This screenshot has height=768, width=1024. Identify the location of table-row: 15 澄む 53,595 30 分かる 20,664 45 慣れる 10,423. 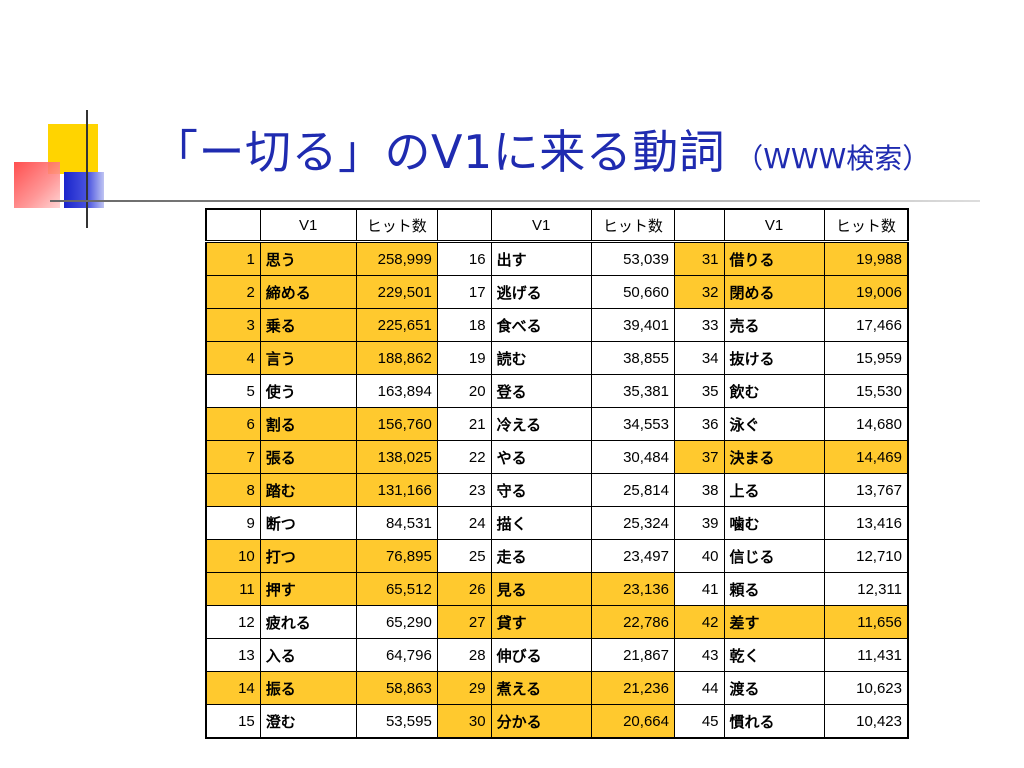
(557, 721).